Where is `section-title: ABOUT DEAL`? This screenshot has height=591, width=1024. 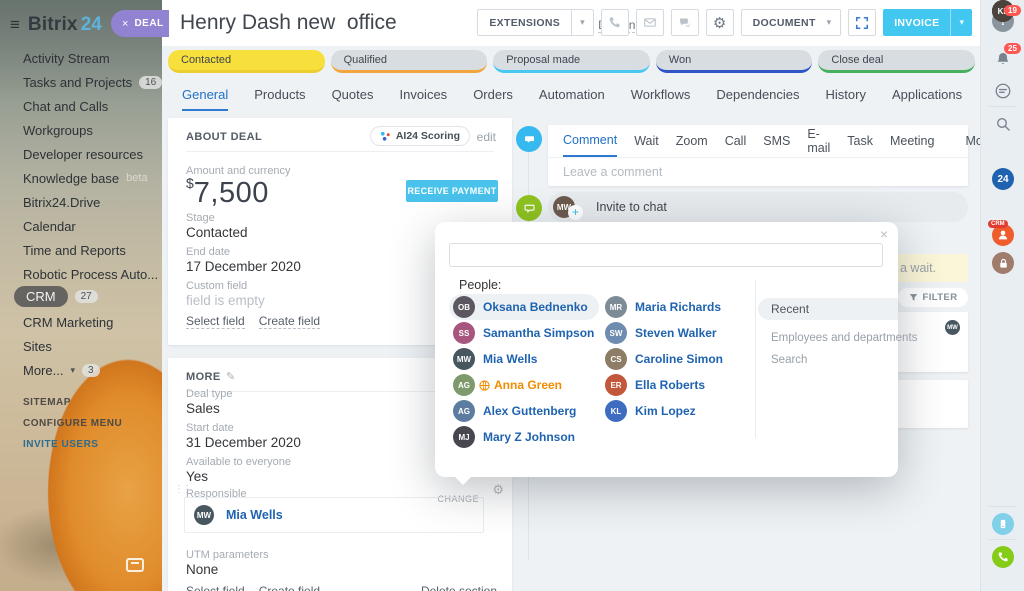
section-title: ABOUT DEAL is located at coordinates (224, 137).